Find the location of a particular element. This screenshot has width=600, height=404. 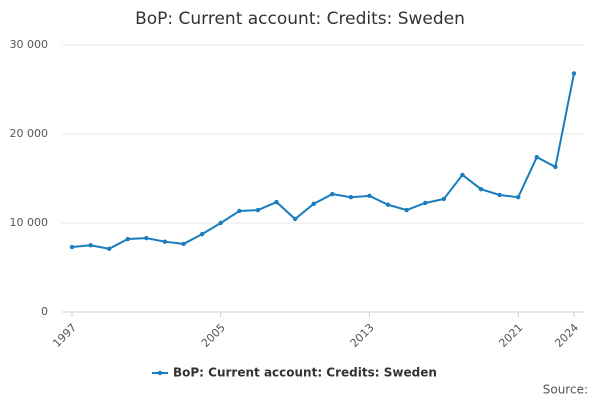

y-tick-label: 30 000 is located at coordinates (29, 44).